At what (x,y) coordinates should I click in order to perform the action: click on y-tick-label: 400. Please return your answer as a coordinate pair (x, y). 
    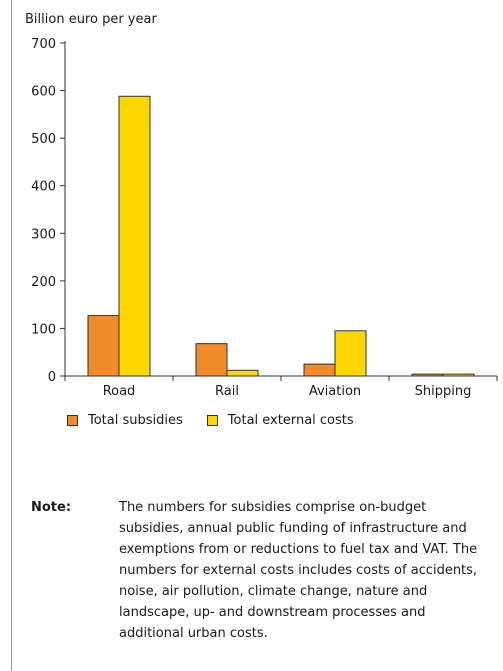
    Looking at the image, I should click on (43, 187).